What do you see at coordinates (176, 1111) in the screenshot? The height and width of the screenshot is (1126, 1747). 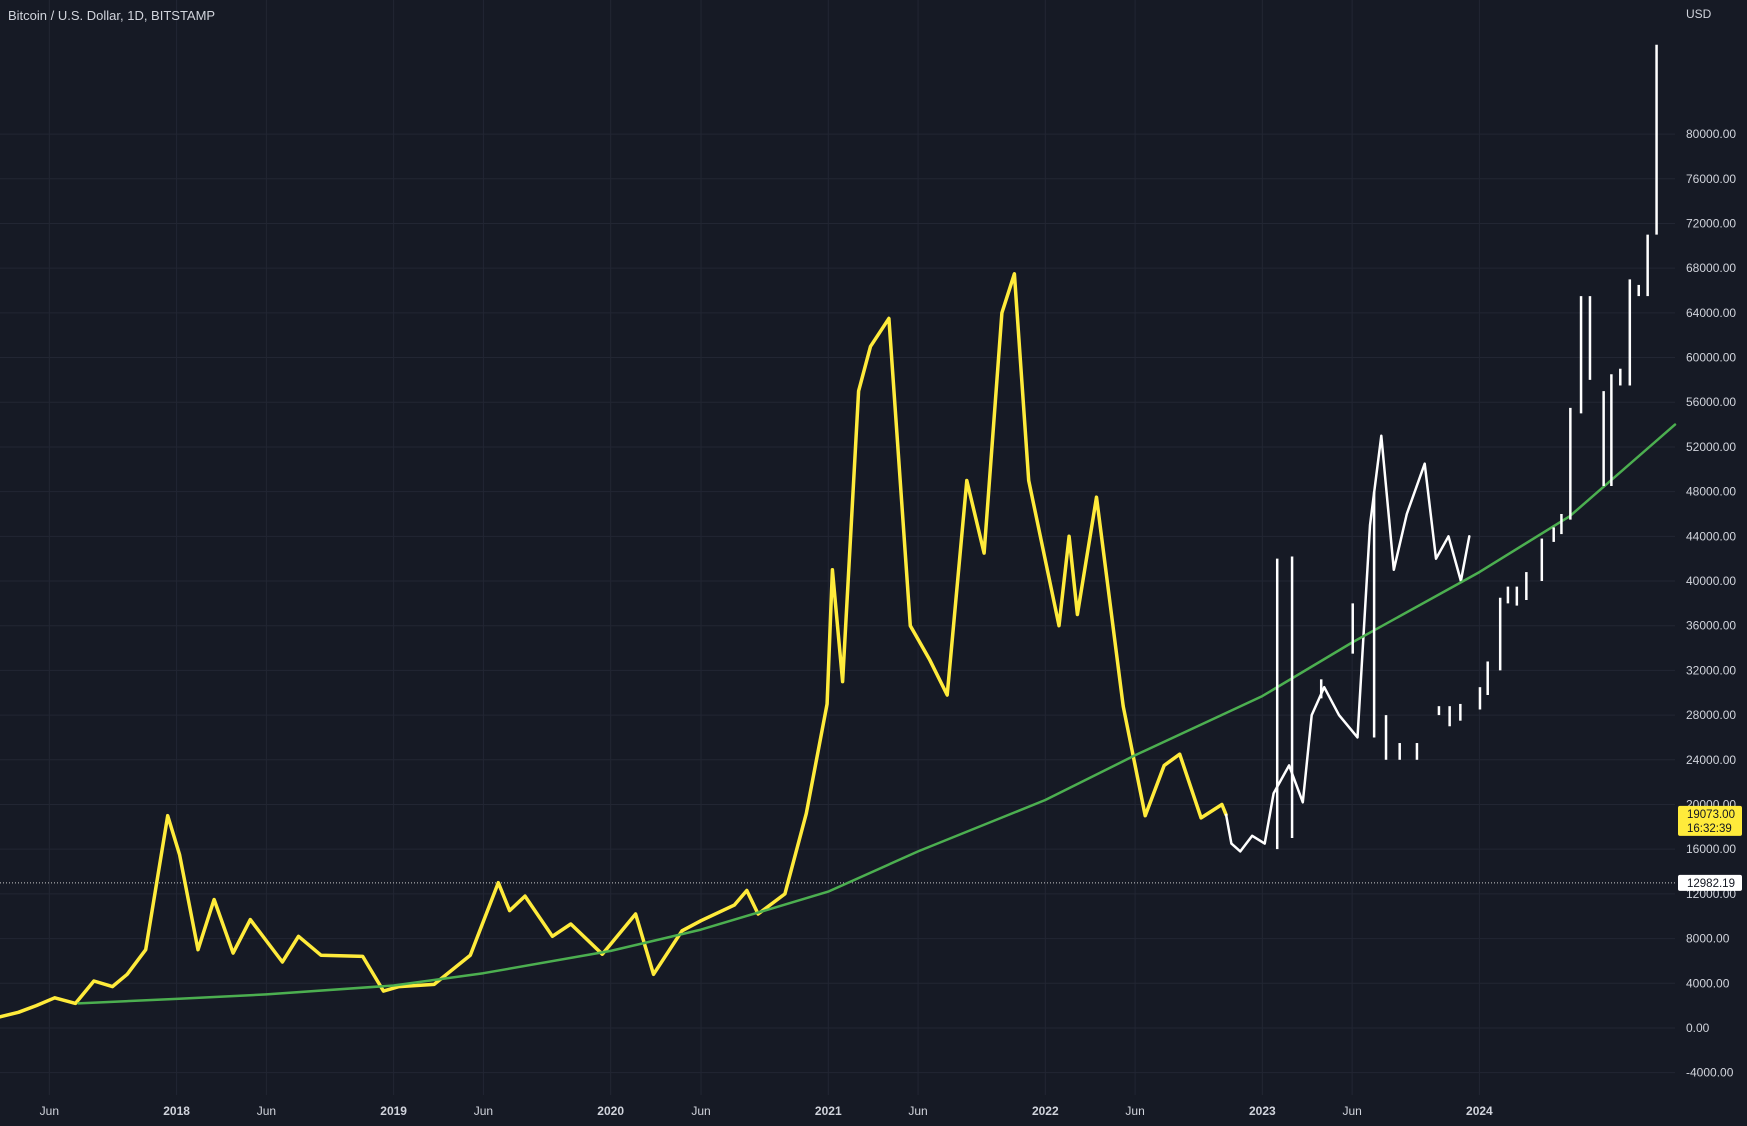 I see `x-tick-label: 2018` at bounding box center [176, 1111].